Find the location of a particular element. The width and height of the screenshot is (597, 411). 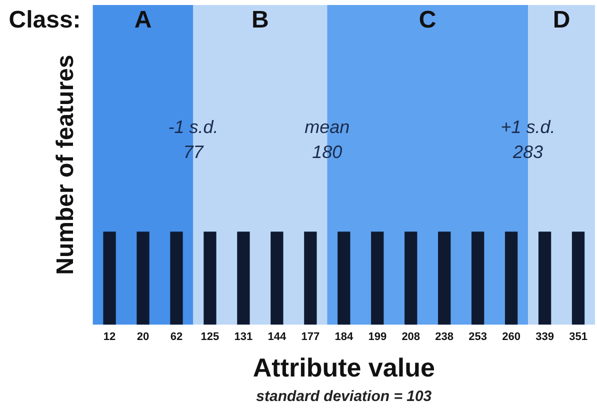

text: standard deviation = 103 is located at coordinates (344, 397).